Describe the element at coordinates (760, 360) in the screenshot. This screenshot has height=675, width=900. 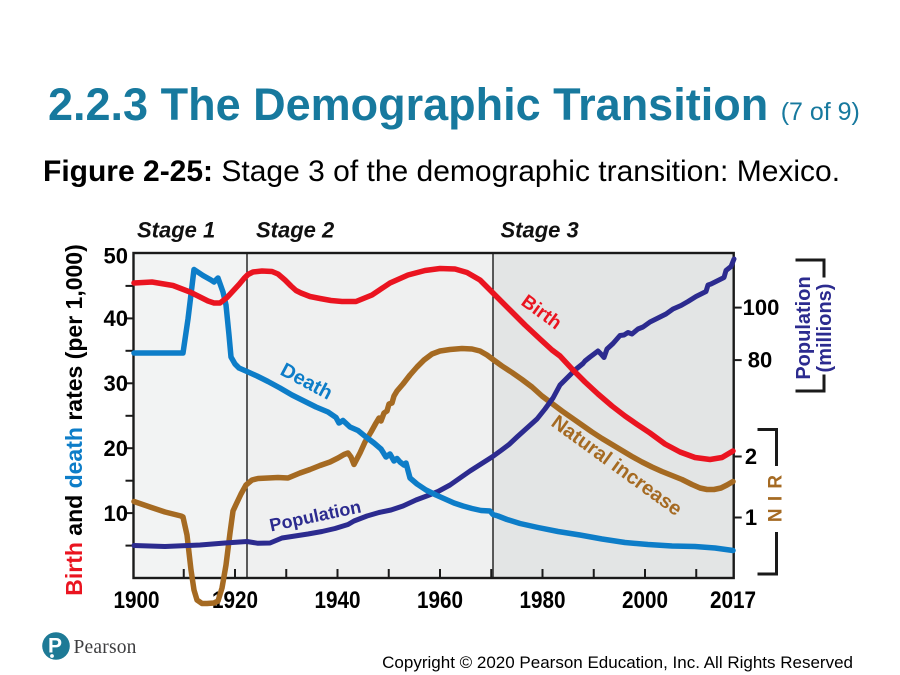
I see `svg-text: 80` at that location.